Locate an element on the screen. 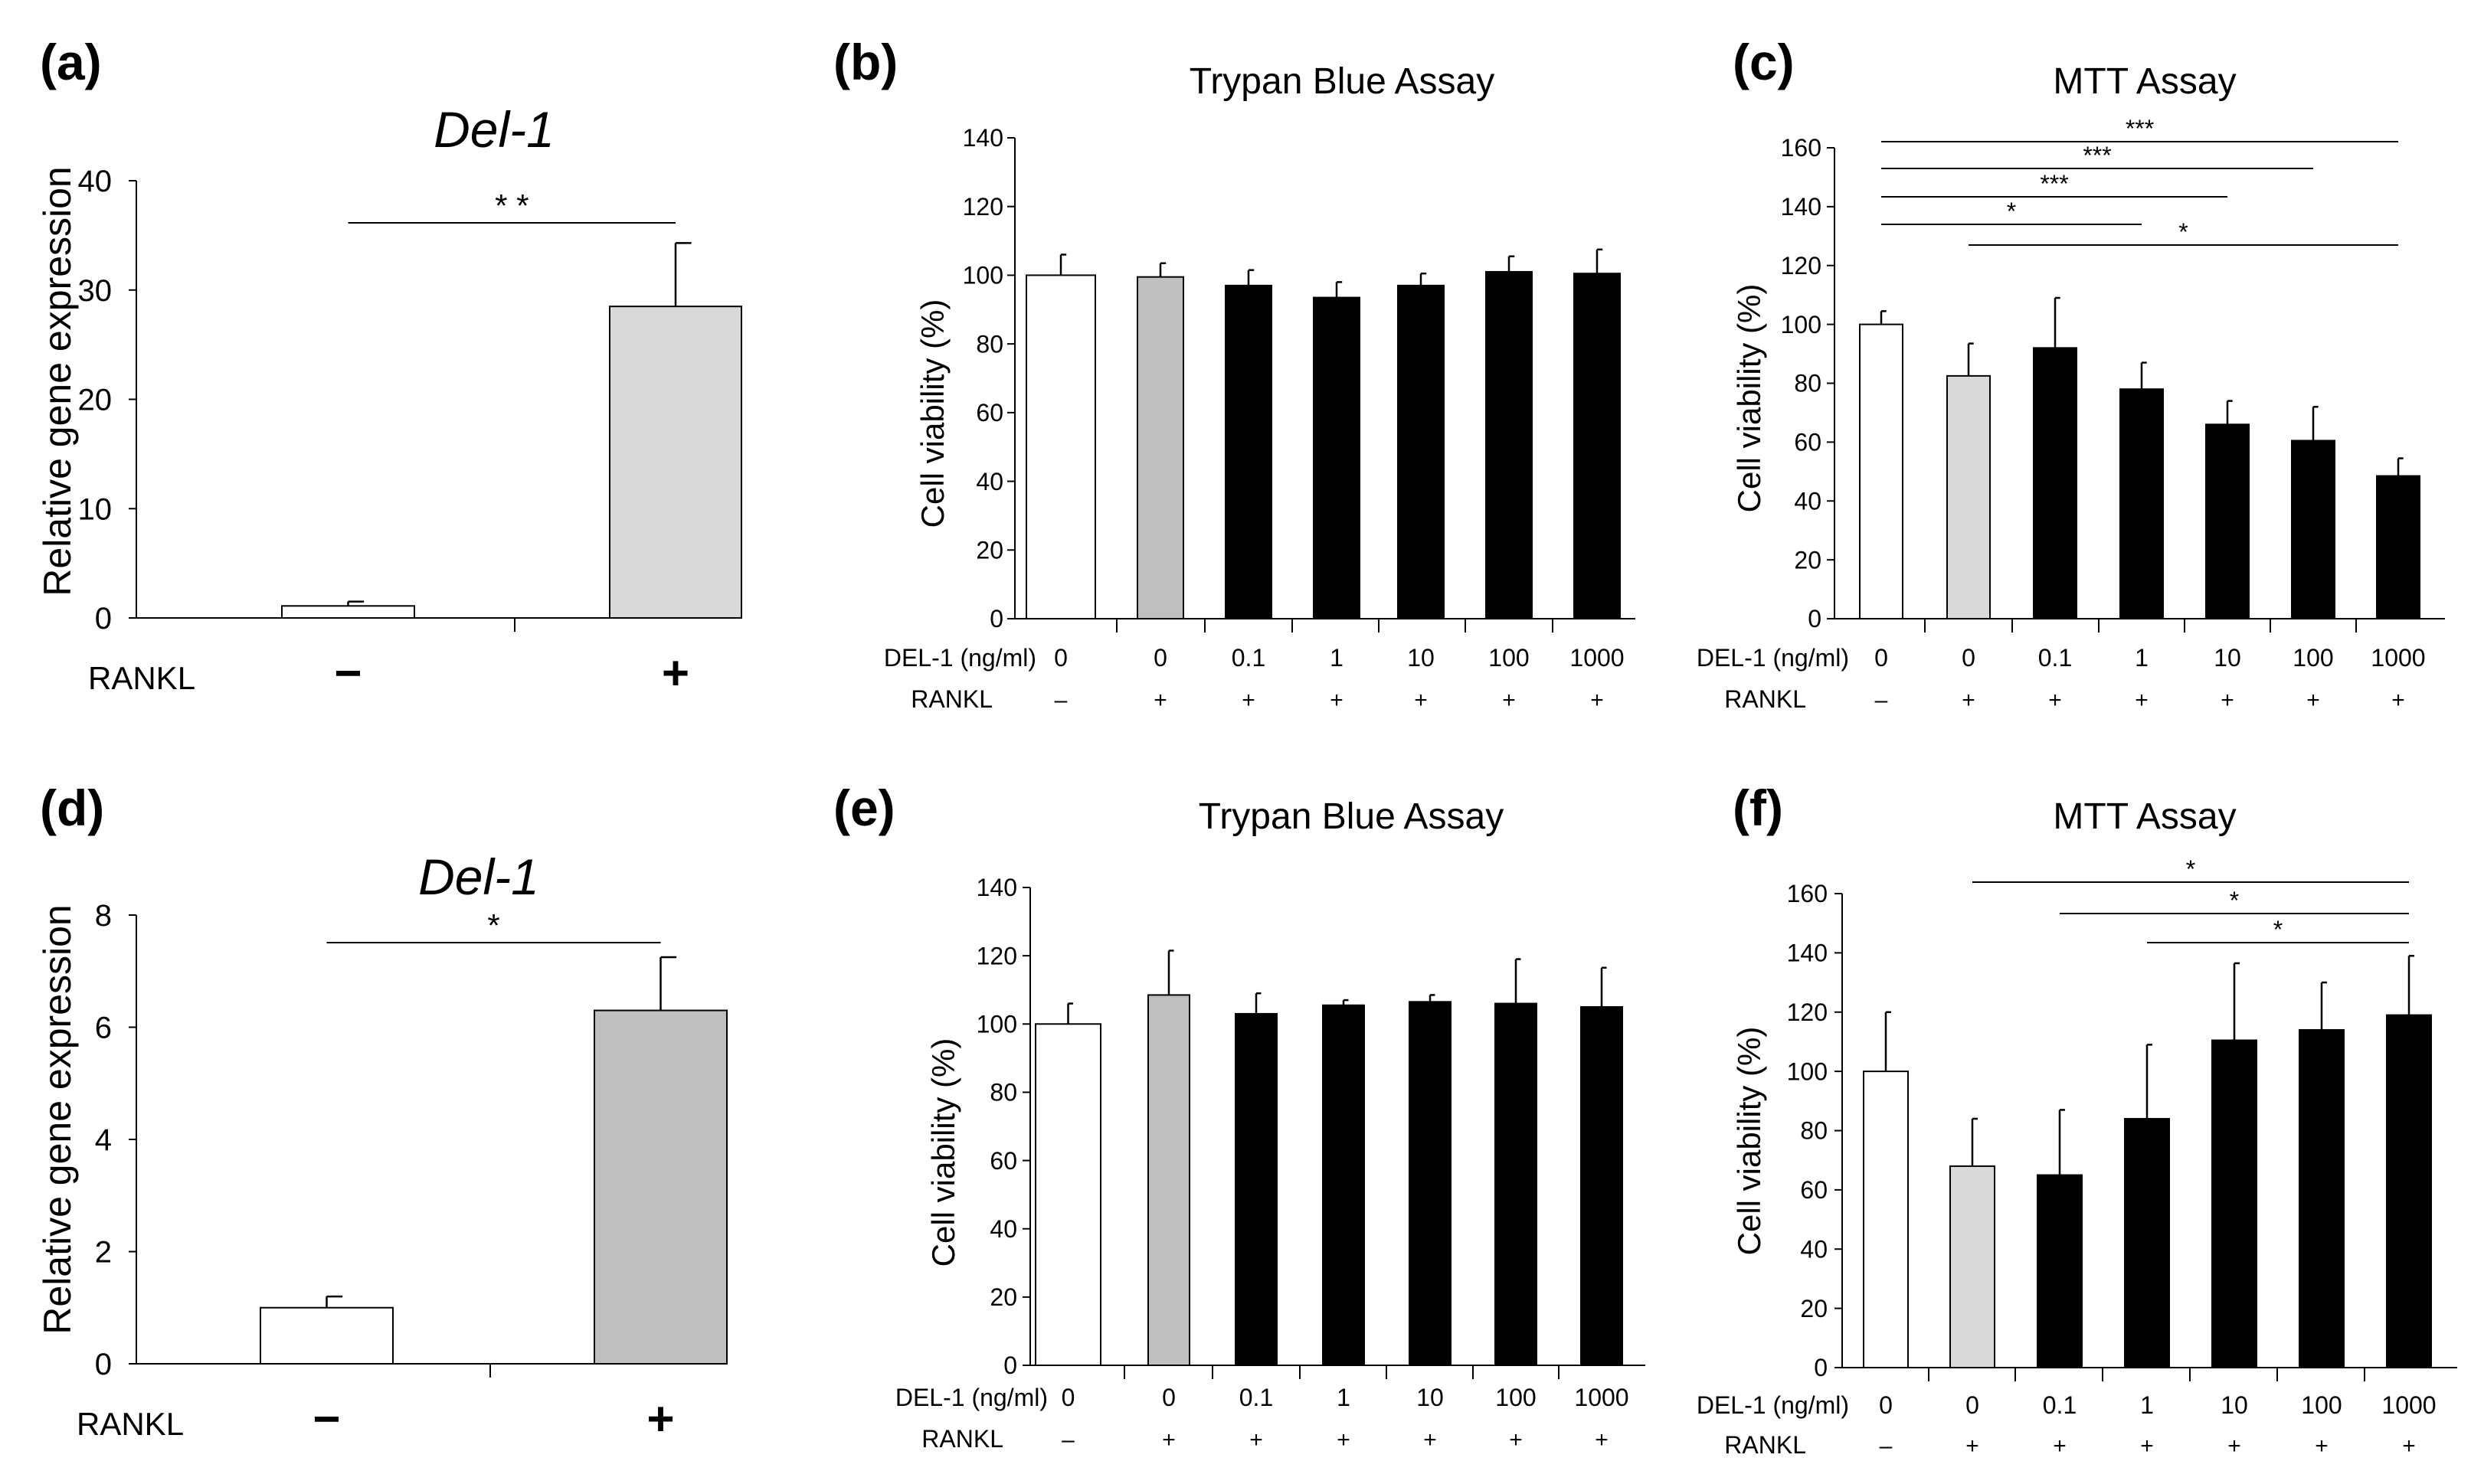  significance-label-c: *** is located at coordinates (2054, 184).